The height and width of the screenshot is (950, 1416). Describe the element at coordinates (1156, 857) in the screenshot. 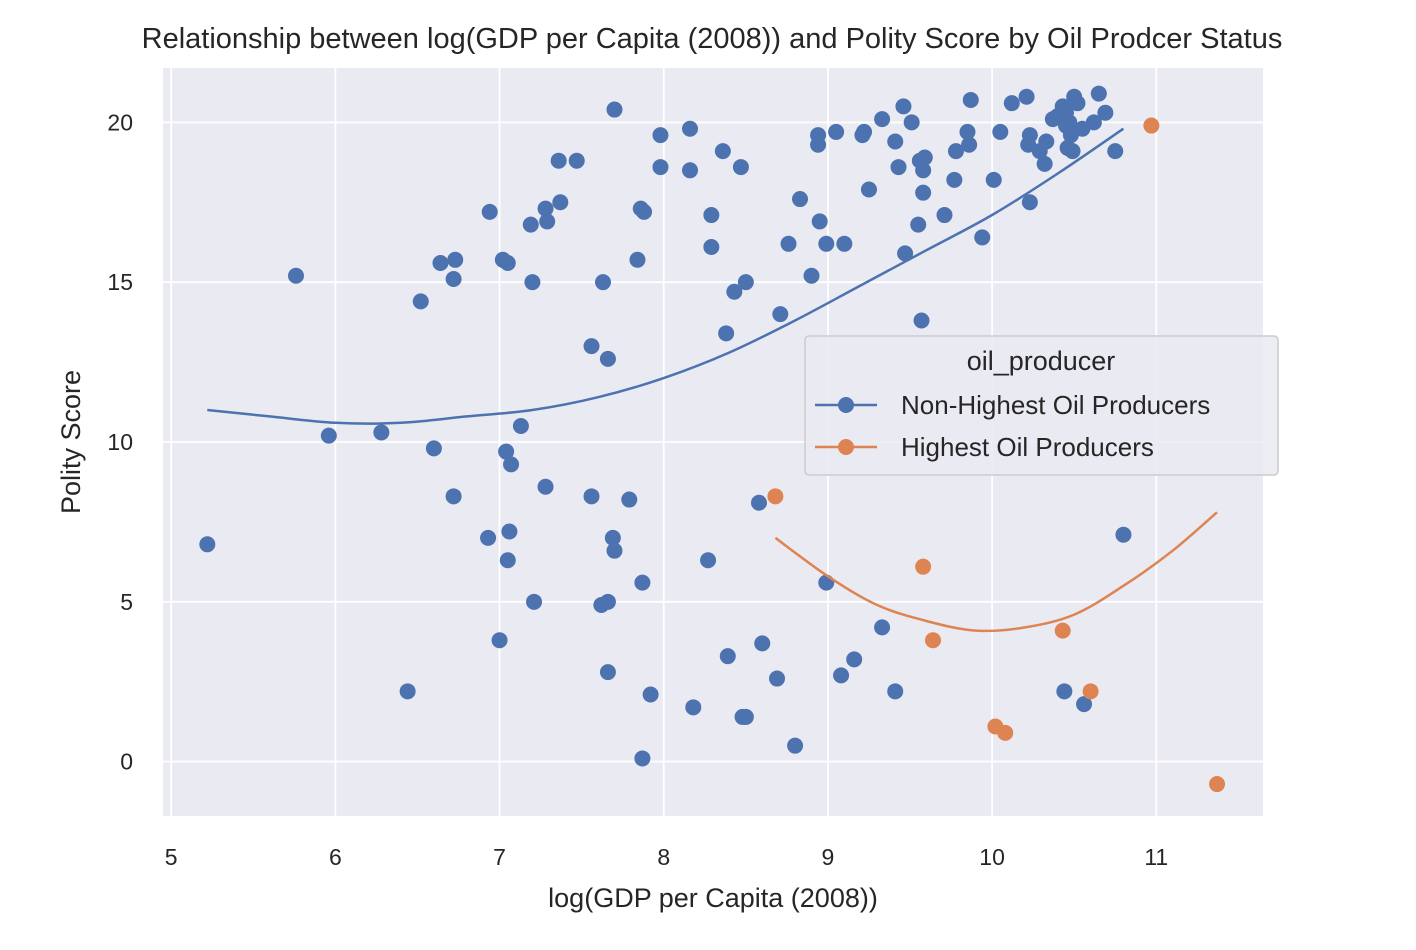

I see `x-tick-label: 11` at that location.